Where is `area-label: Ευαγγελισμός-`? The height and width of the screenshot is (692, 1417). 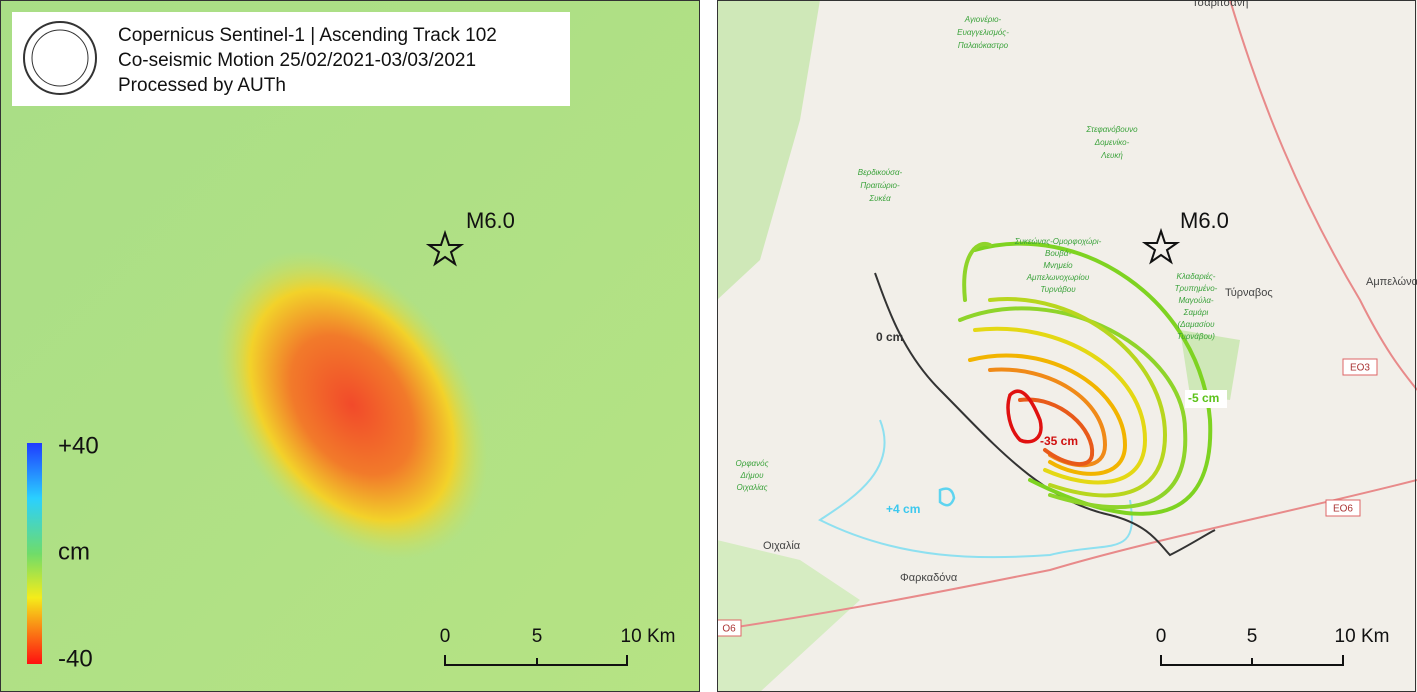 area-label: Ευαγγελισμός- is located at coordinates (983, 32).